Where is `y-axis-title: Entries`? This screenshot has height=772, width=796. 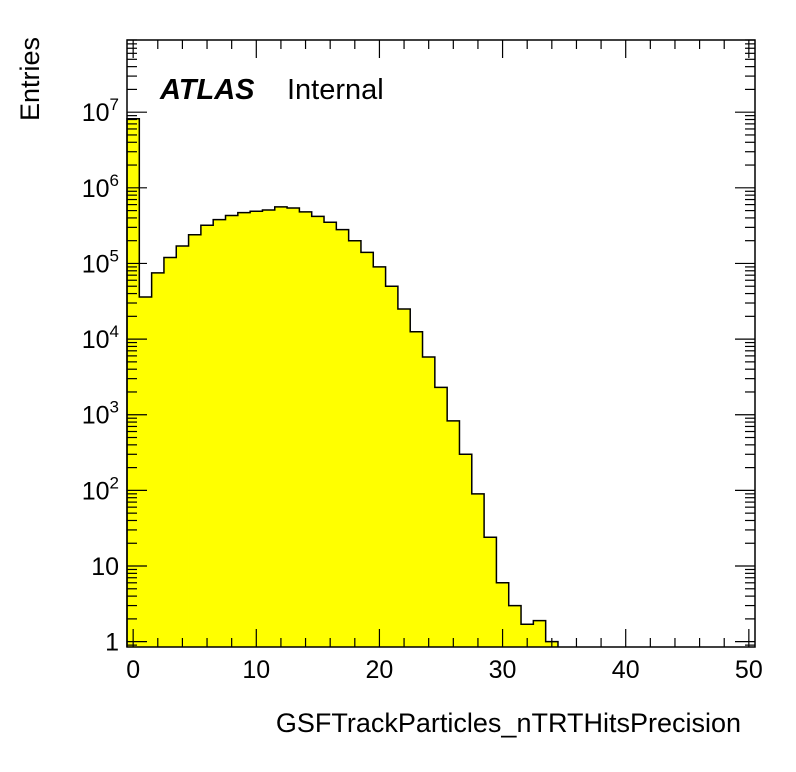
y-axis-title: Entries is located at coordinates (30, 79).